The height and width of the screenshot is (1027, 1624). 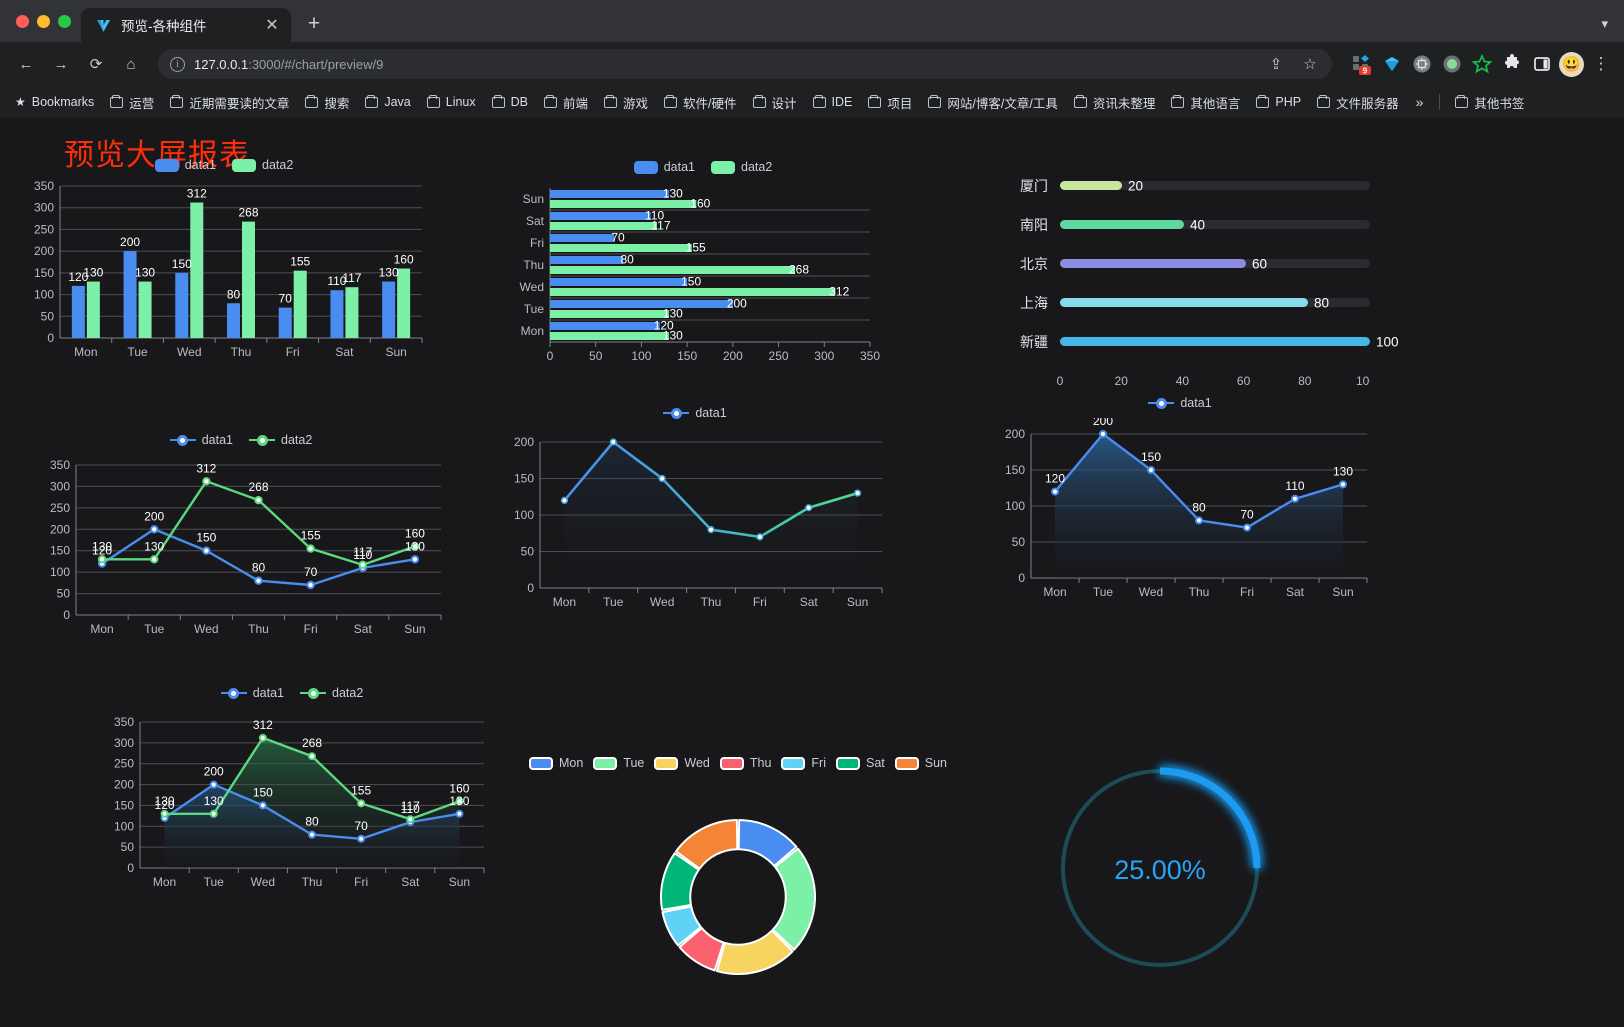 I want to click on pie-slice-sun, so click(x=707, y=844).